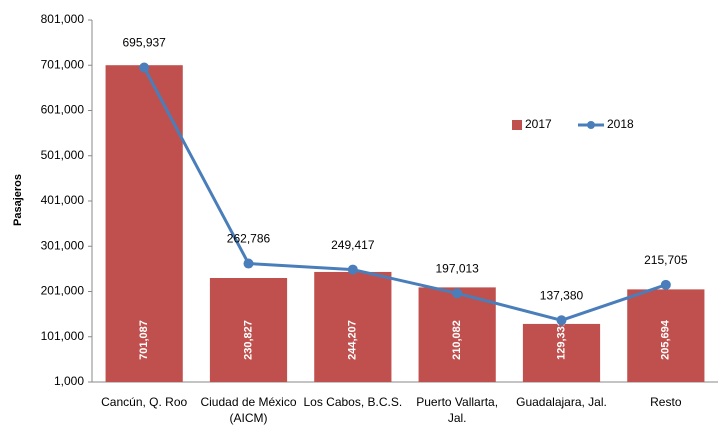 The height and width of the screenshot is (440, 726). What do you see at coordinates (69, 381) in the screenshot?
I see `y-tick-label: 1,000` at bounding box center [69, 381].